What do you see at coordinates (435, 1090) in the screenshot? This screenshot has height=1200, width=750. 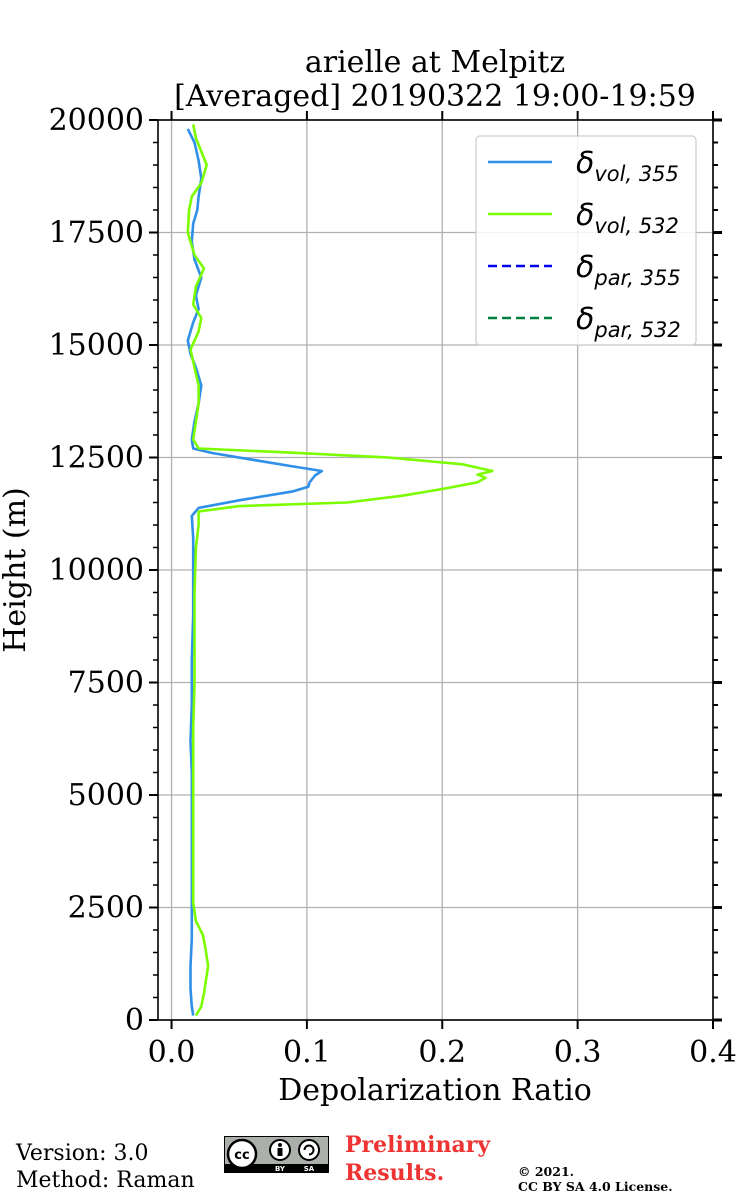 I see `x-axis-label: Depolarization Ratio` at bounding box center [435, 1090].